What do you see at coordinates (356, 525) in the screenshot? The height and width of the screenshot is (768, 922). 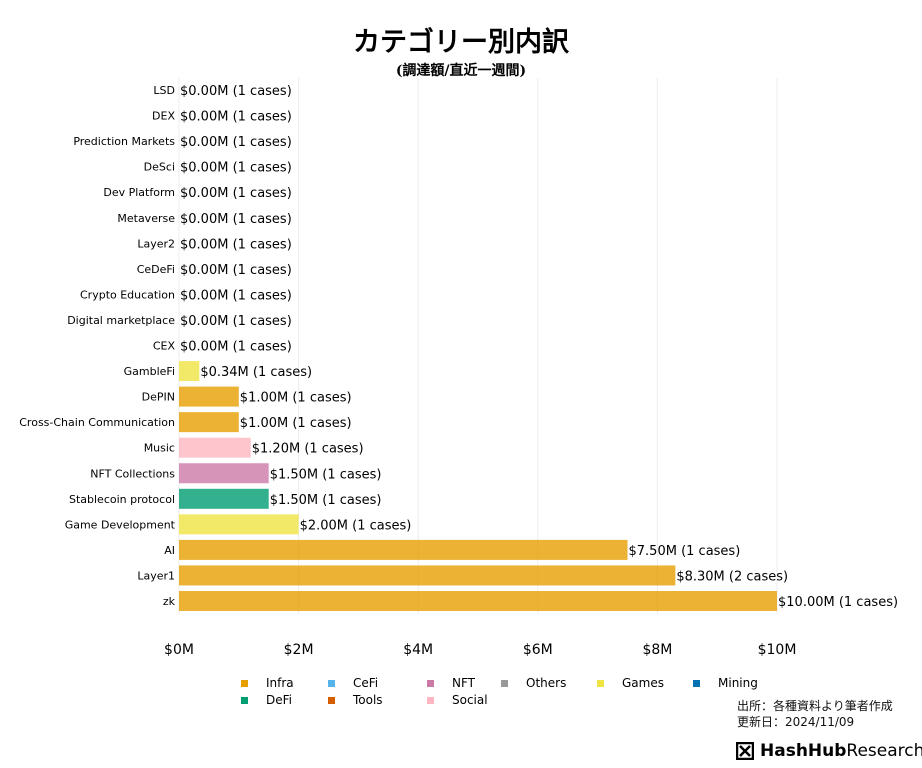 I see `data-label: $2.00M (1 cases)` at bounding box center [356, 525].